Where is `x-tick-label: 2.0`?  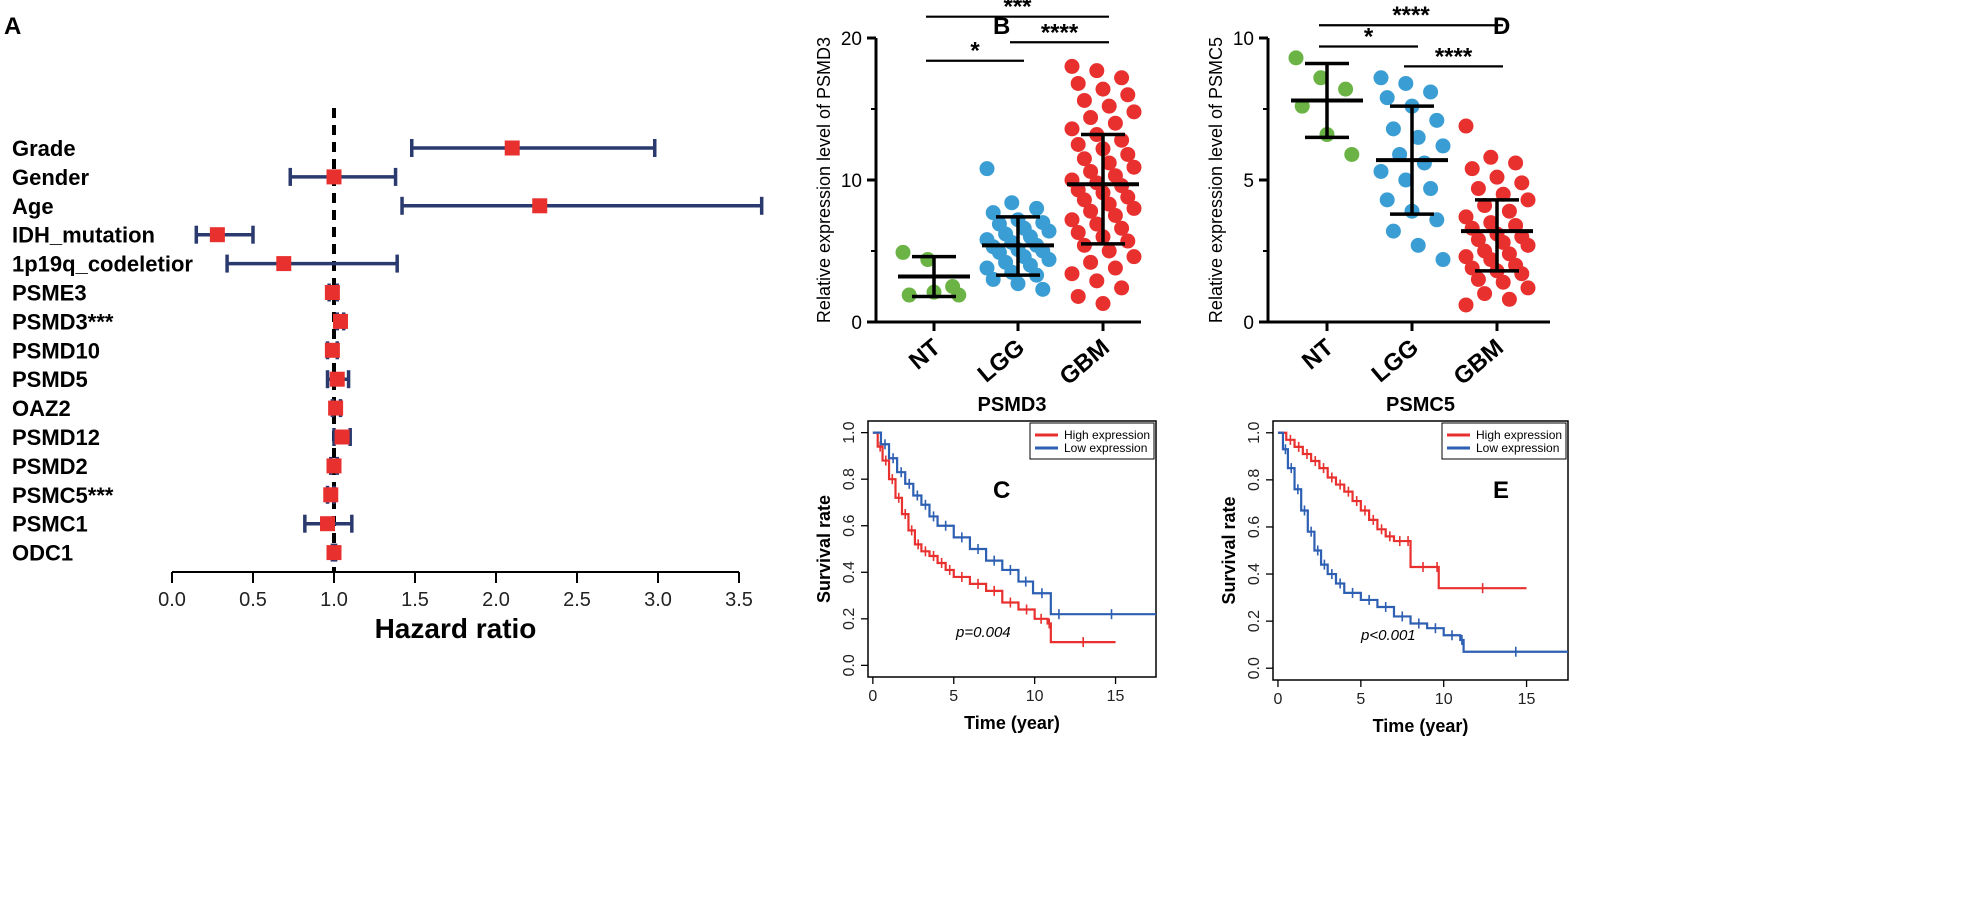 x-tick-label: 2.0 is located at coordinates (496, 600).